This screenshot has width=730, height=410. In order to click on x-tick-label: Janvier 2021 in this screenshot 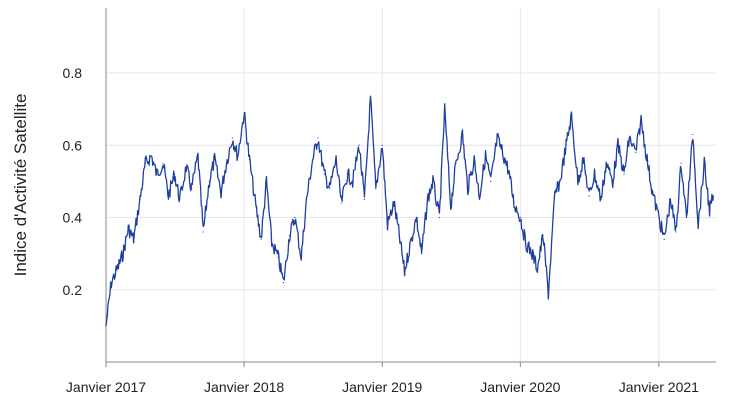, I will do `click(659, 387)`.